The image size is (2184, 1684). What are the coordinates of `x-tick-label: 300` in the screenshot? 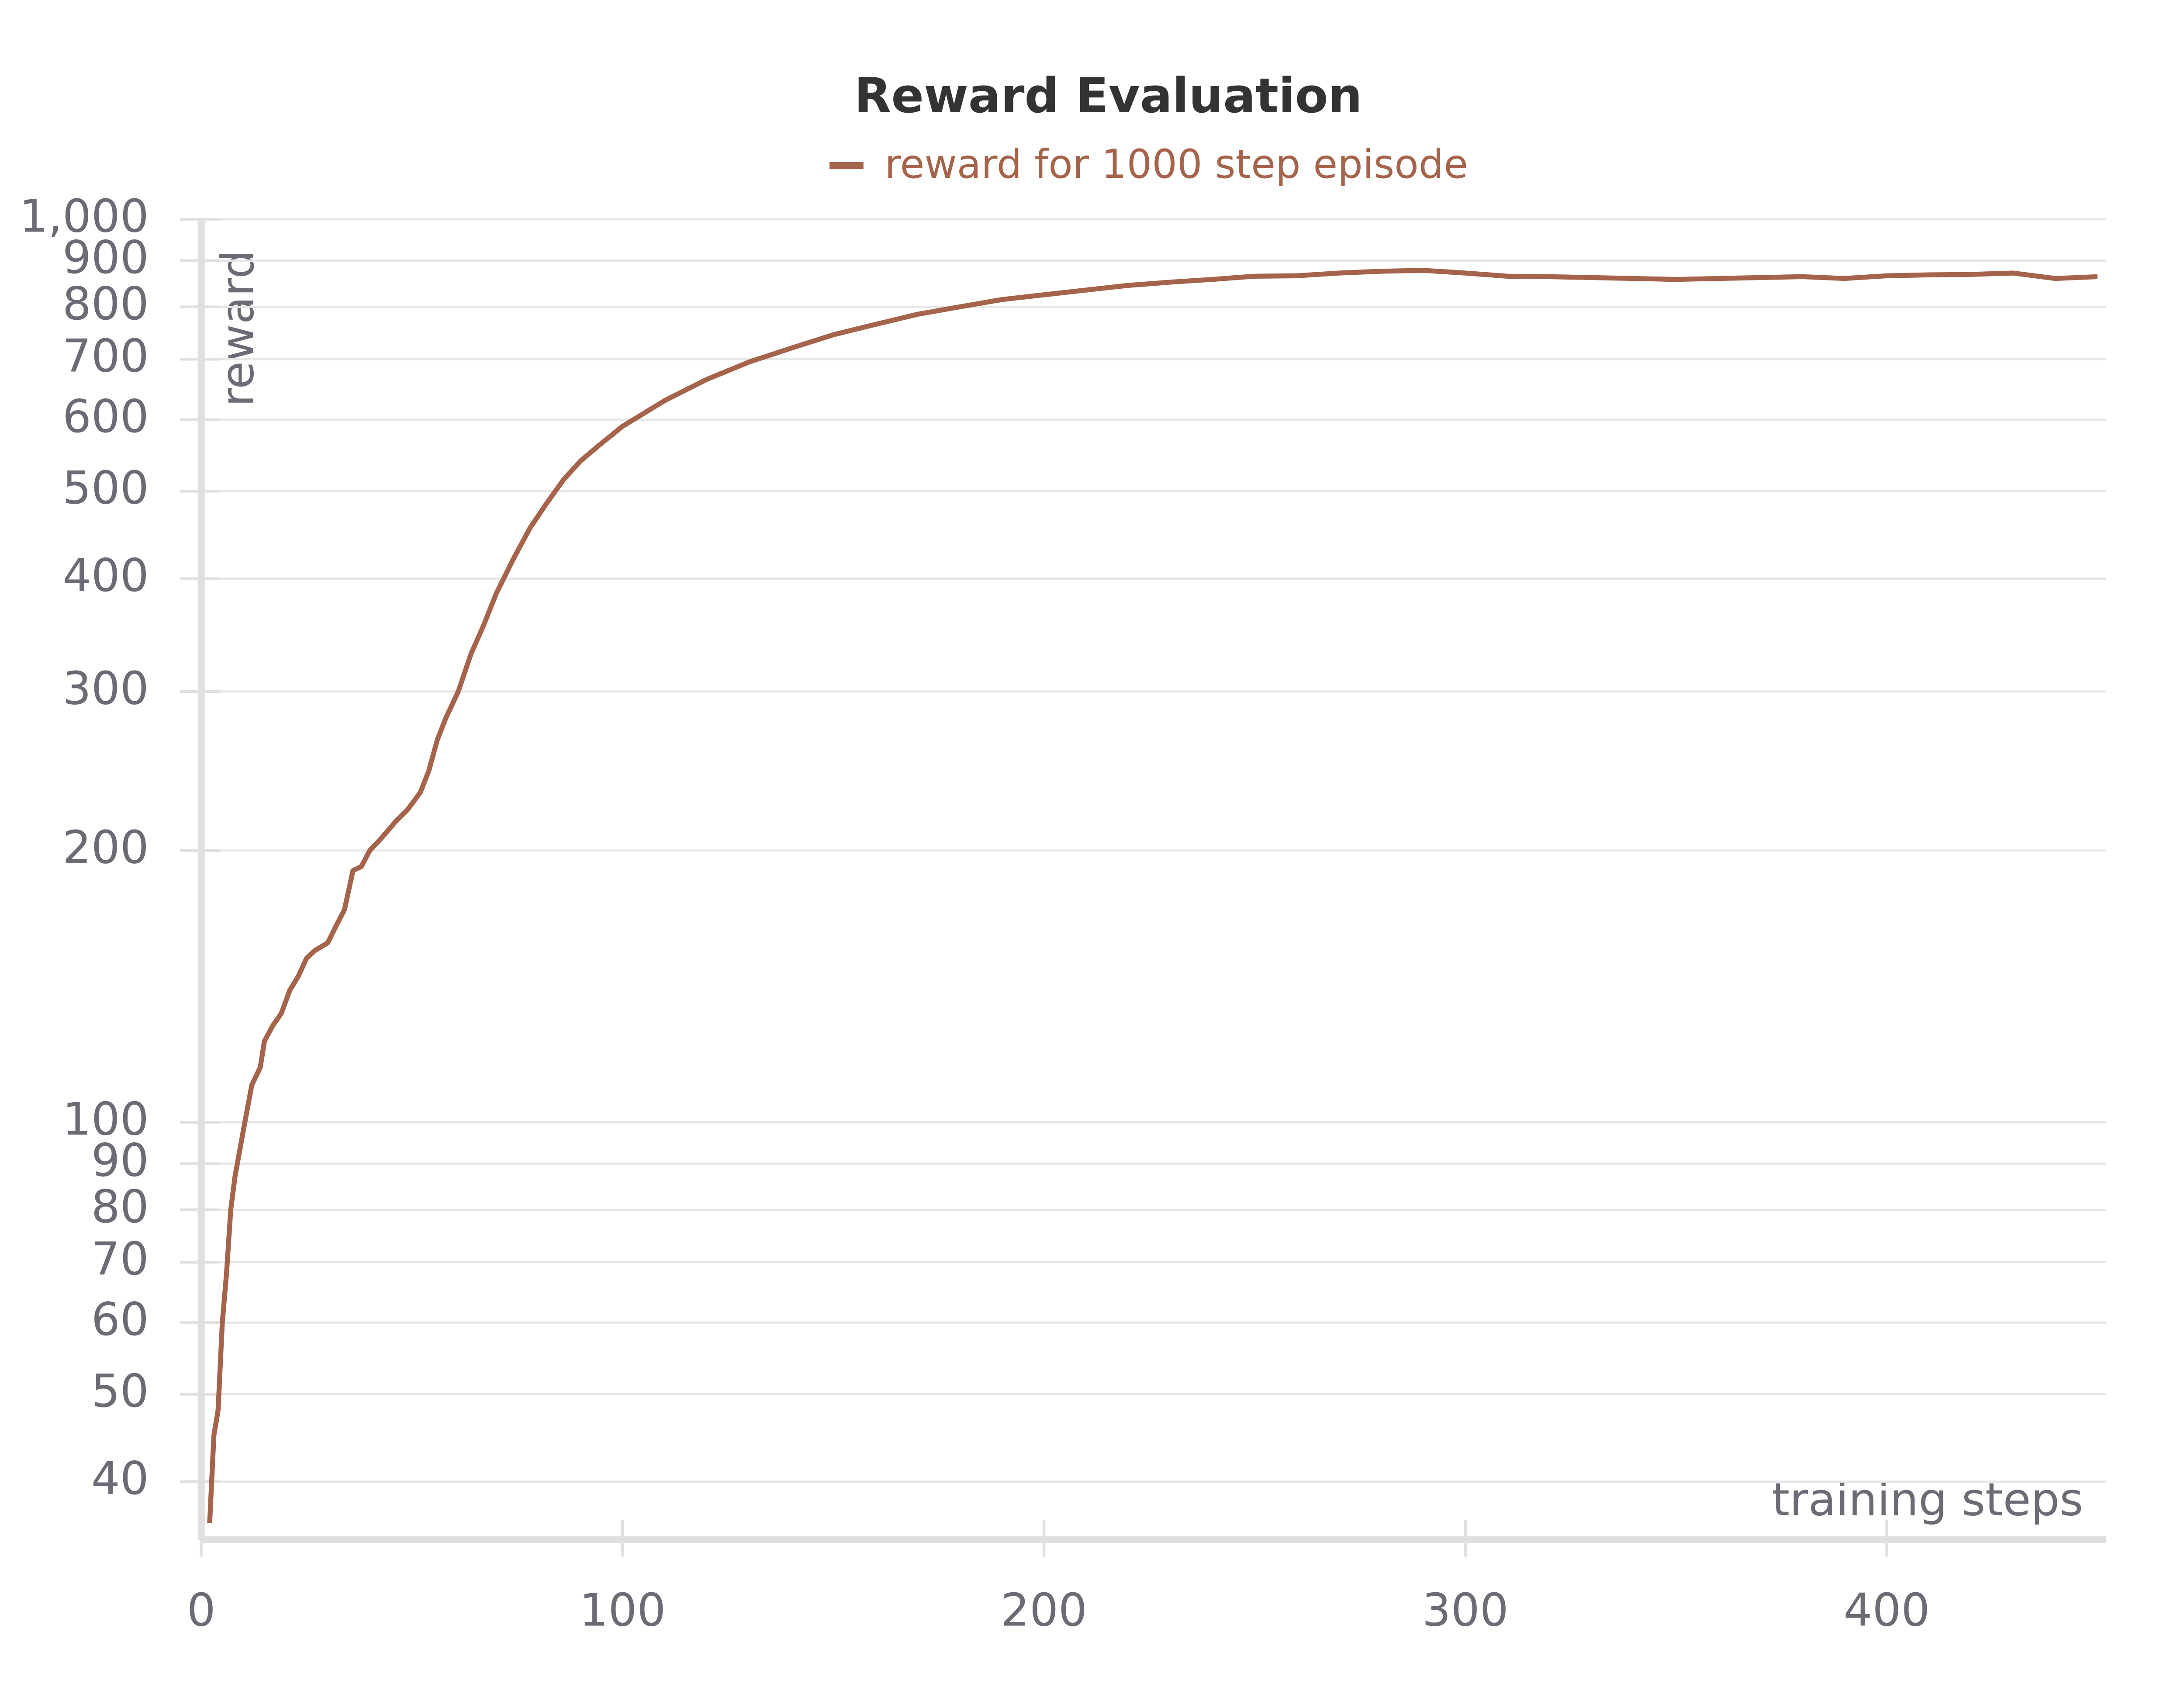 It's located at (1465, 1610).